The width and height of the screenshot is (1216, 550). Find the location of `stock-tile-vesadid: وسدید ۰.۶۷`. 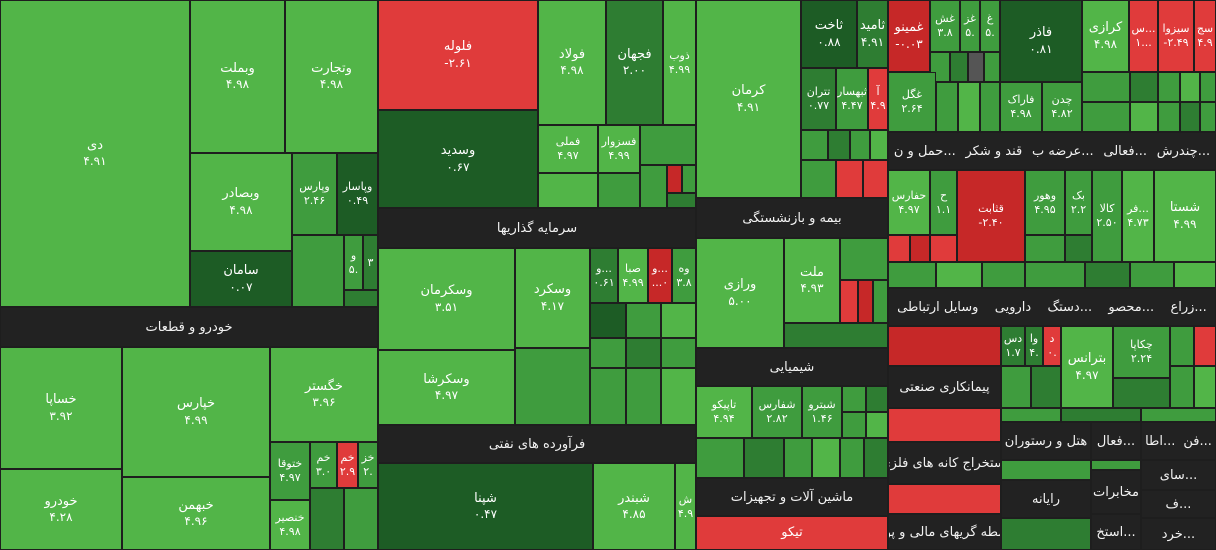

stock-tile-vesadid: وسدید ۰.۶۷ is located at coordinates (458, 159).